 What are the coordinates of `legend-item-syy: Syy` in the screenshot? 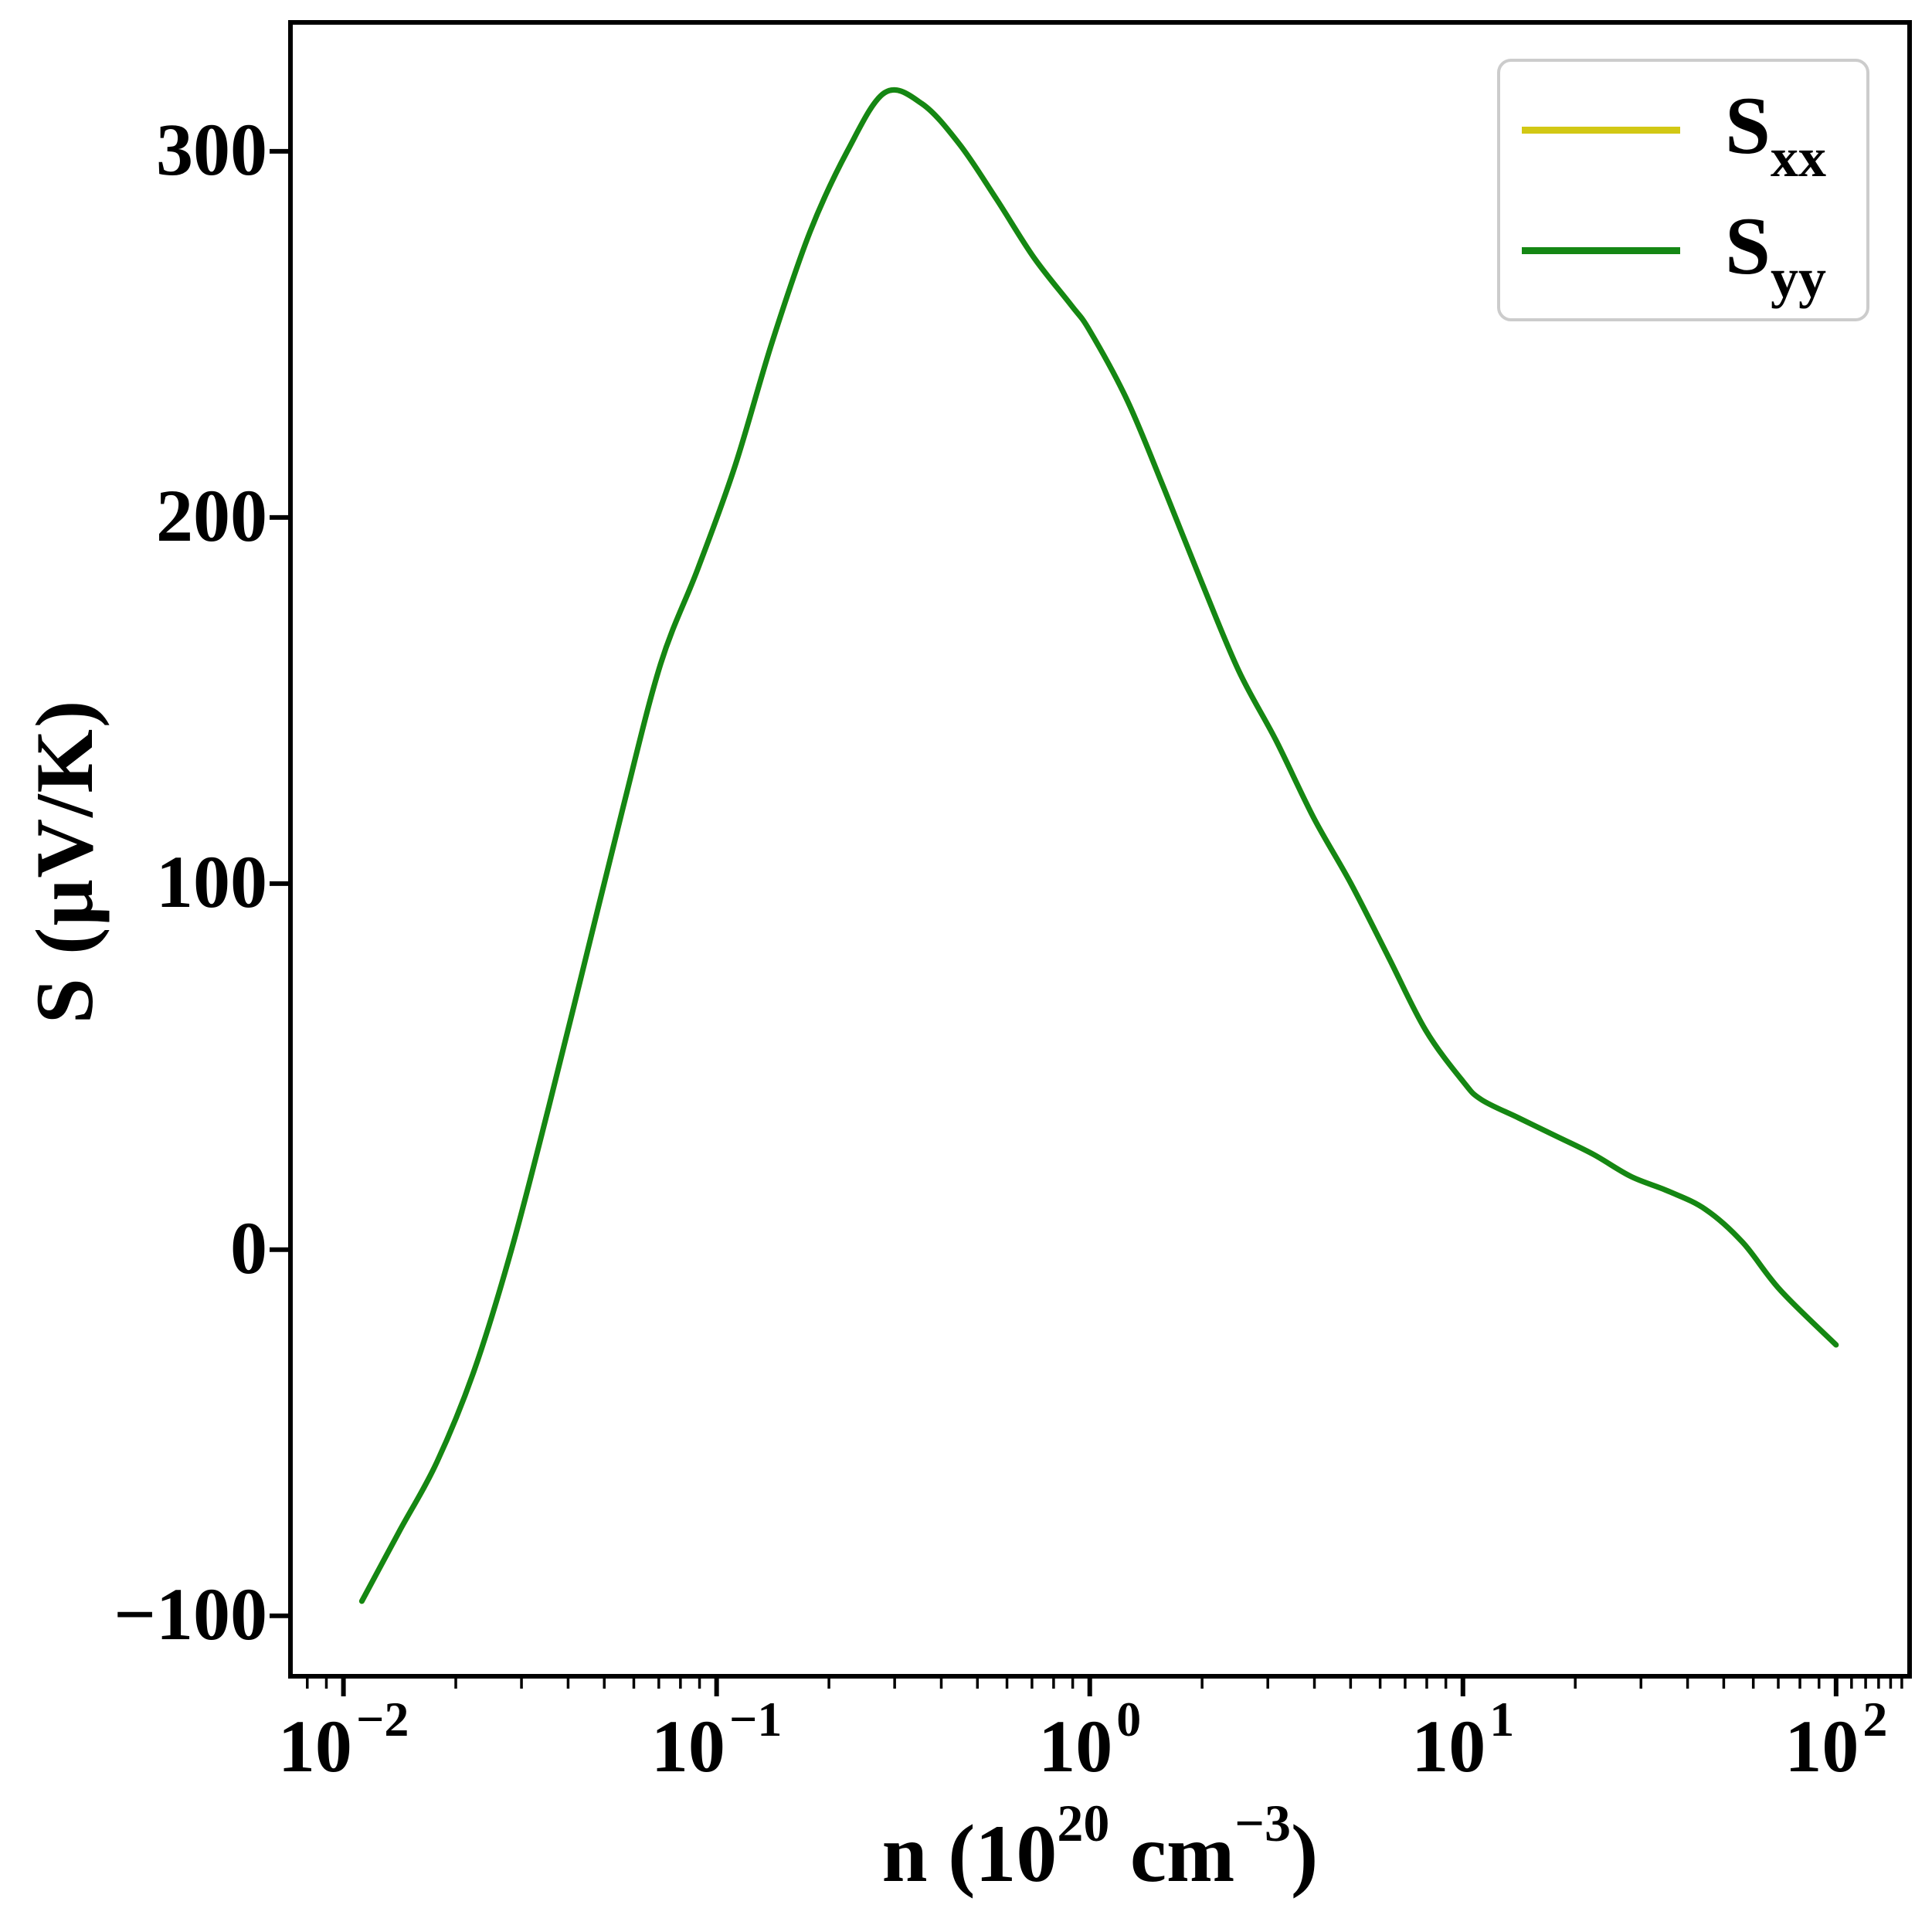 It's located at (1683, 250).